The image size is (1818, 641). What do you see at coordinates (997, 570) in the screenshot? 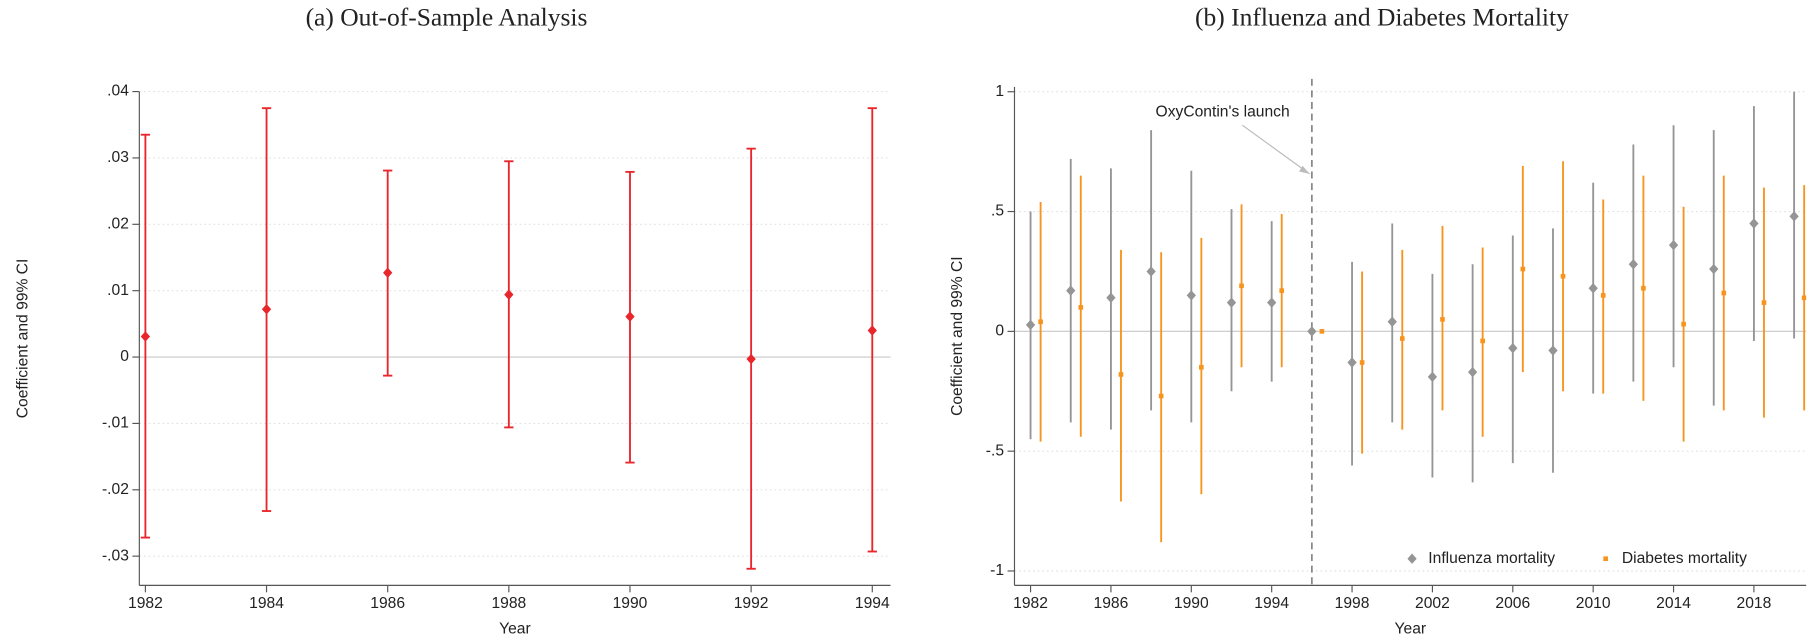
I see `y-tick-label: -1` at bounding box center [997, 570].